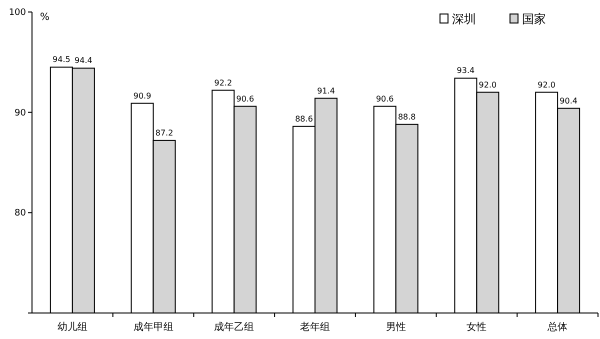 The width and height of the screenshot is (600, 339). I want to click on data-label: 92.2, so click(223, 83).